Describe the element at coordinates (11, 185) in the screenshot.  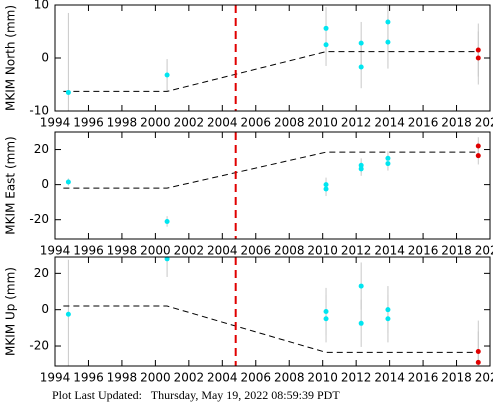
I see `y-axis-label: MKIM East (mm)` at that location.